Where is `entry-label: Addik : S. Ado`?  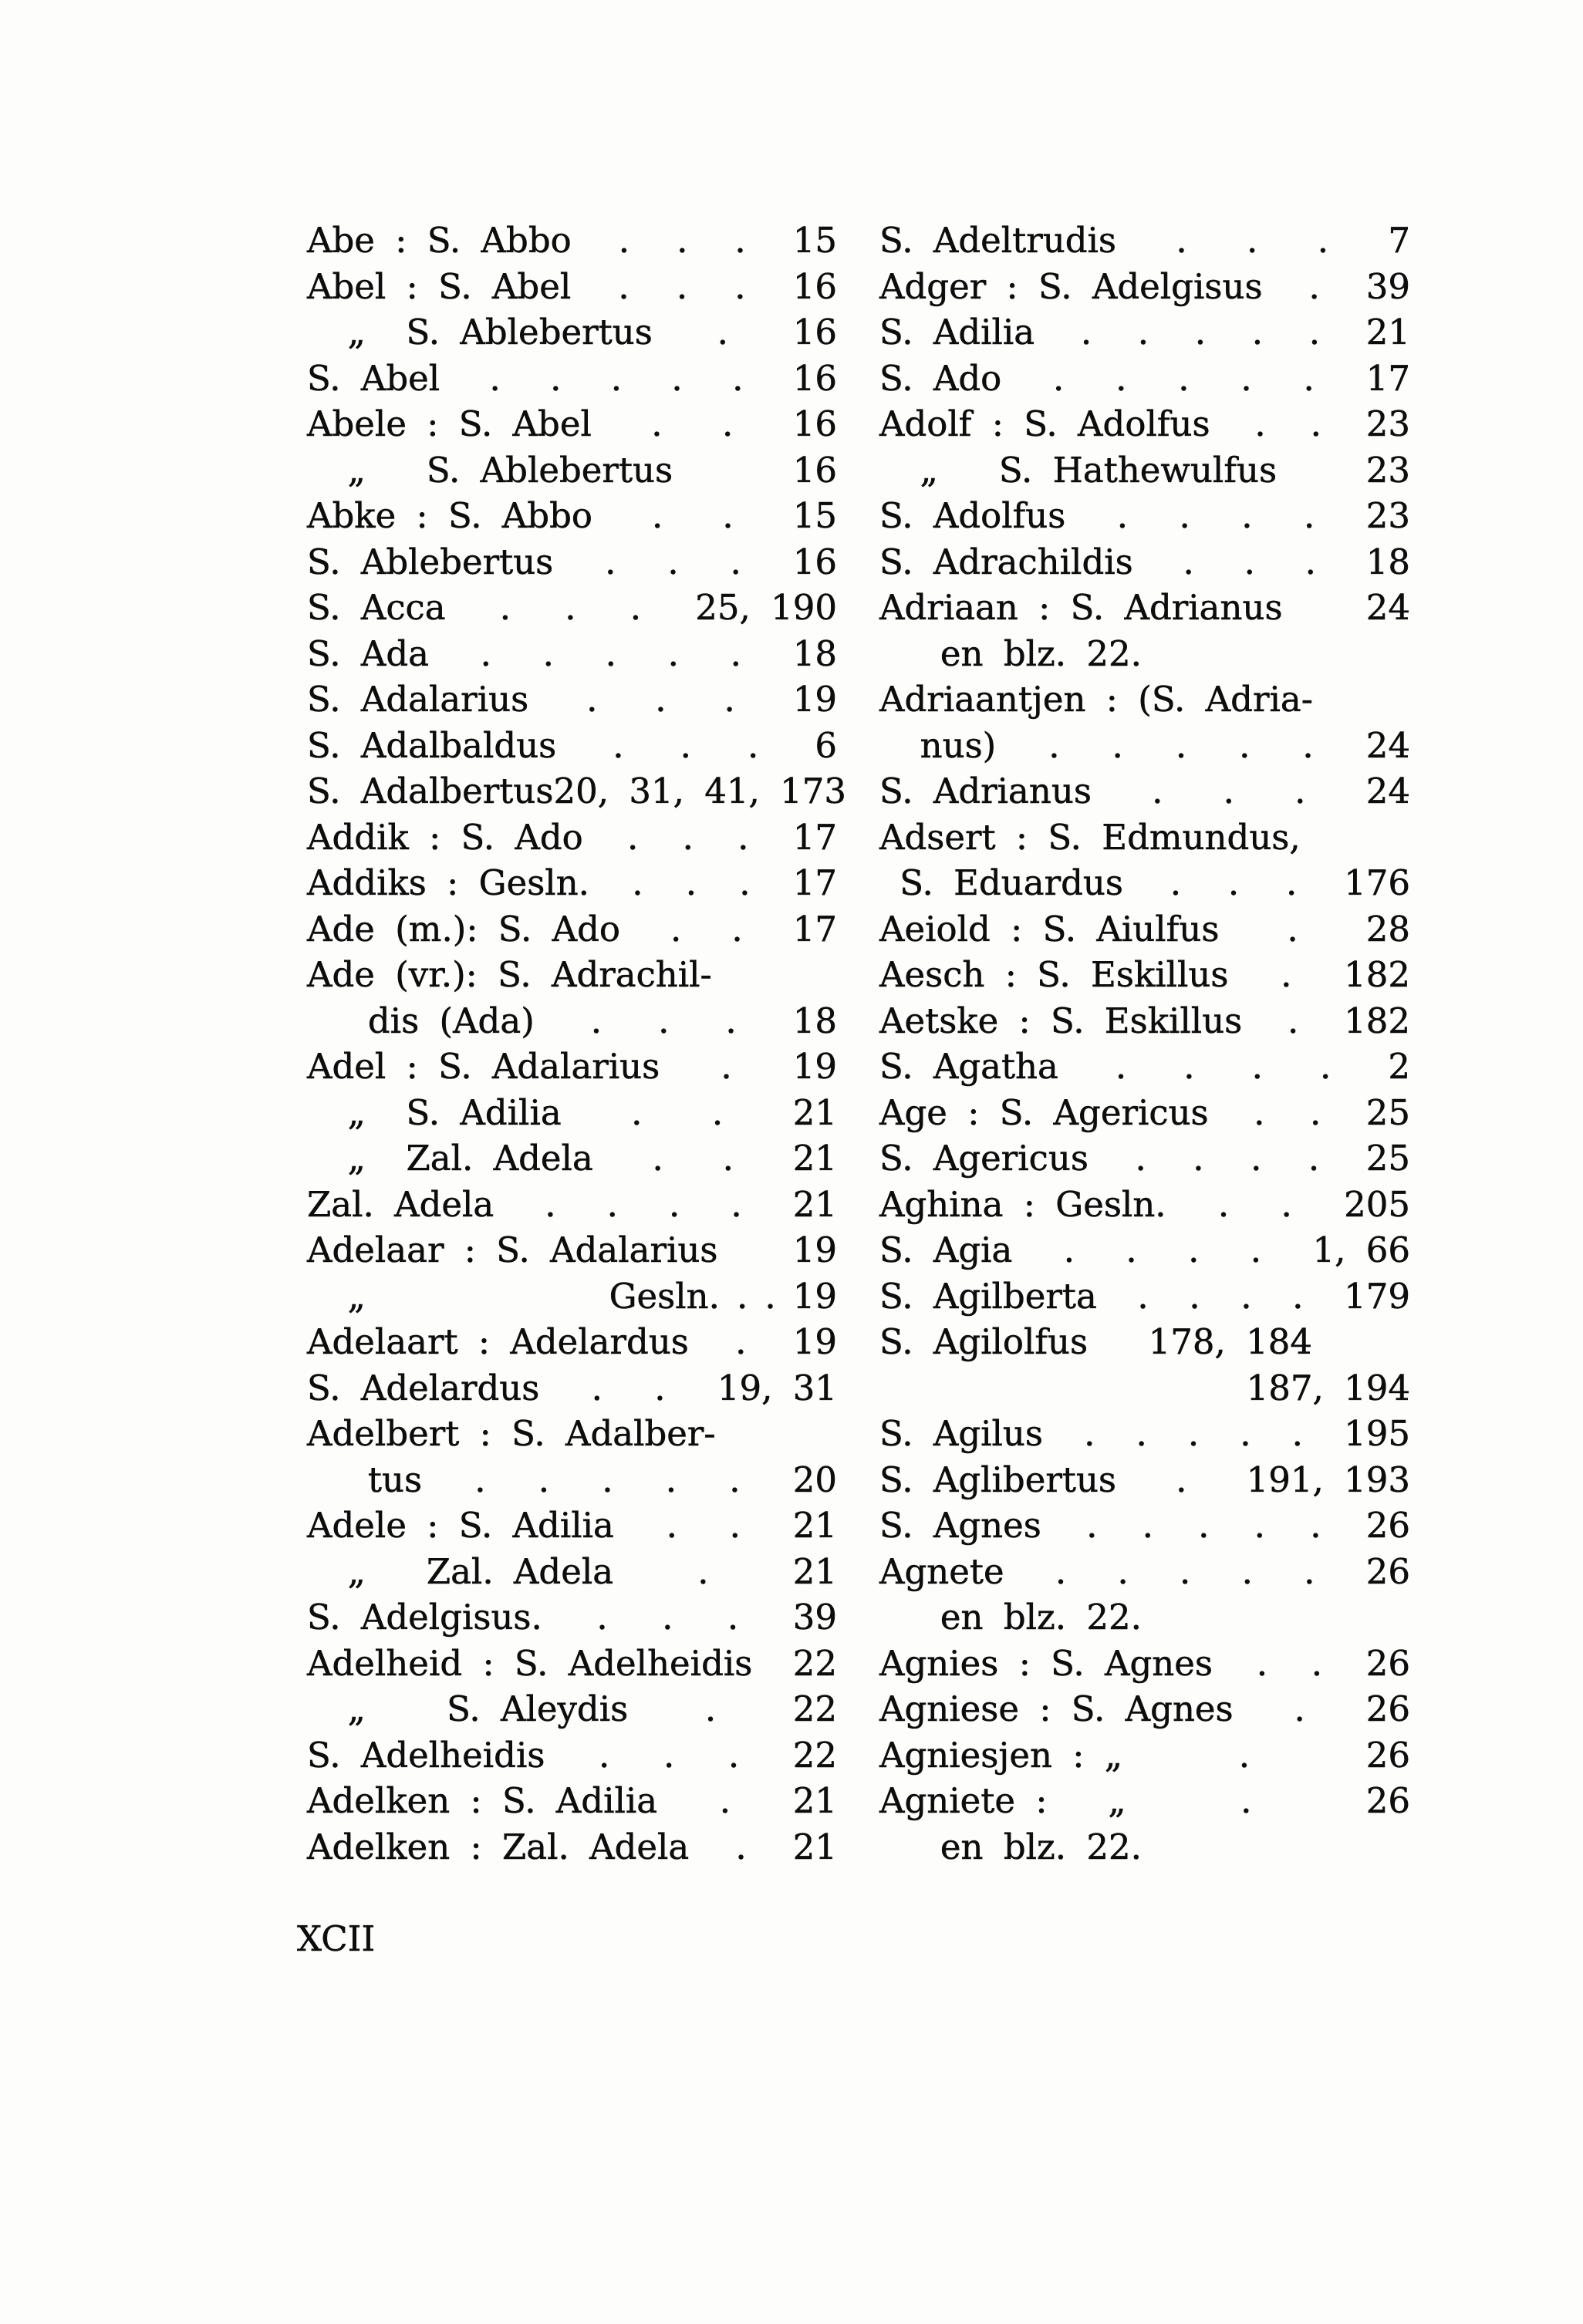 entry-label: Addik : S. Ado is located at coordinates (445, 837).